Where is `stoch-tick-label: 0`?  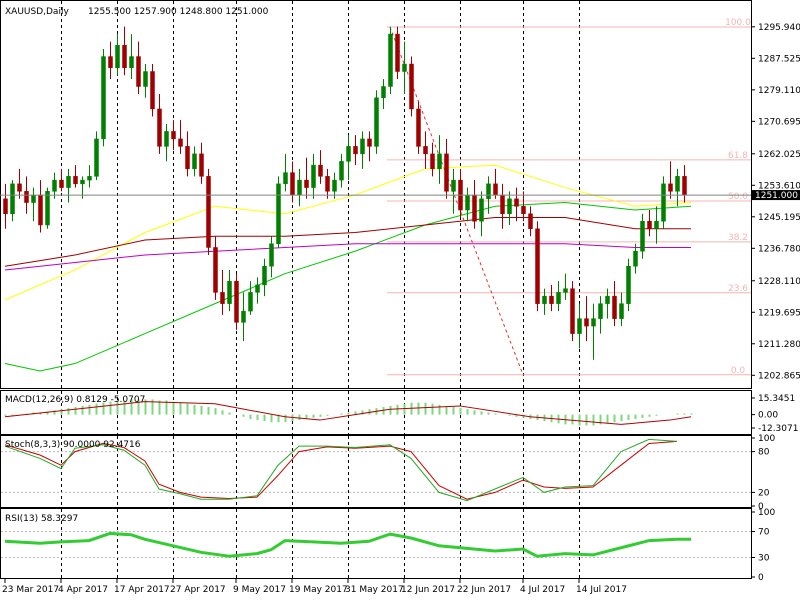
stoch-tick-label: 0 is located at coordinates (761, 507).